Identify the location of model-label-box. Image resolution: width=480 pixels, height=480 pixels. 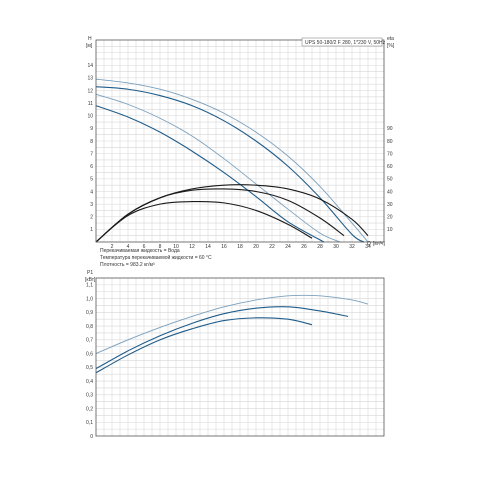
(342, 42).